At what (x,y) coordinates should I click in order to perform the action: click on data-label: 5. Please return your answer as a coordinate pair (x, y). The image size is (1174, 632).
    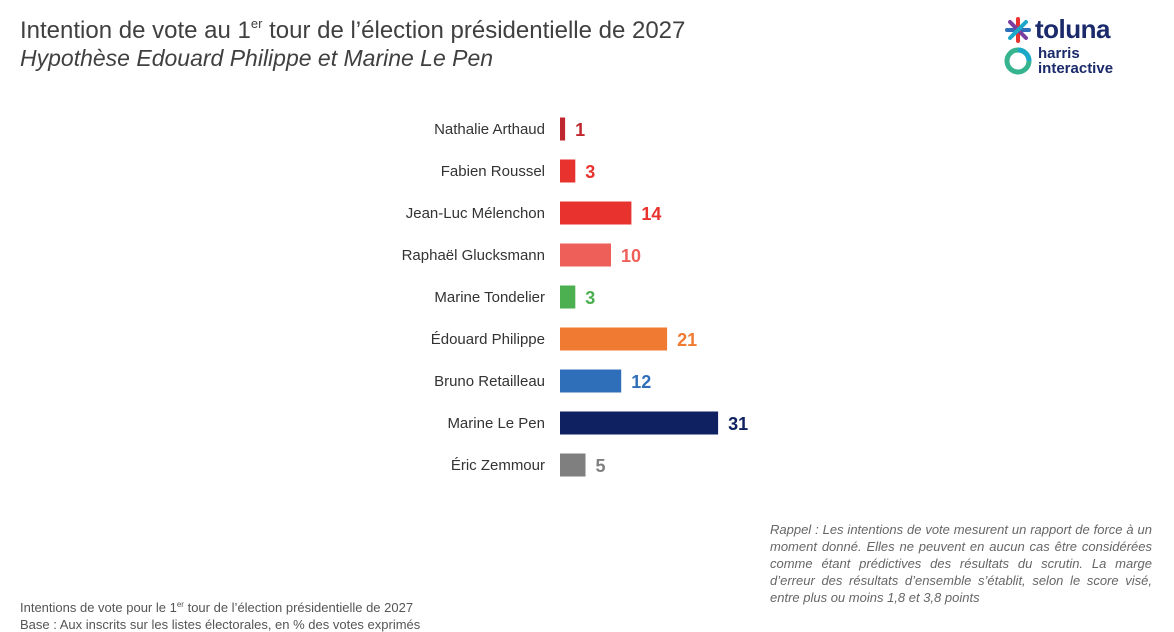
    Looking at the image, I should click on (601, 466).